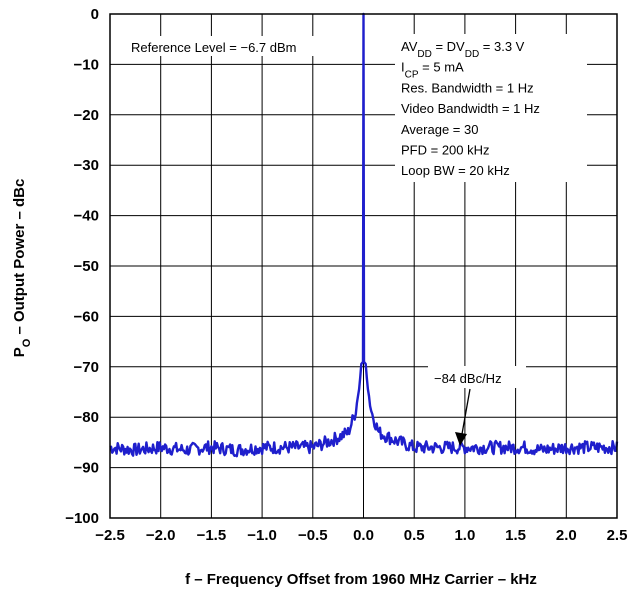 Image resolution: width=631 pixels, height=594 pixels. I want to click on x-tick-label: −0.5, so click(313, 535).